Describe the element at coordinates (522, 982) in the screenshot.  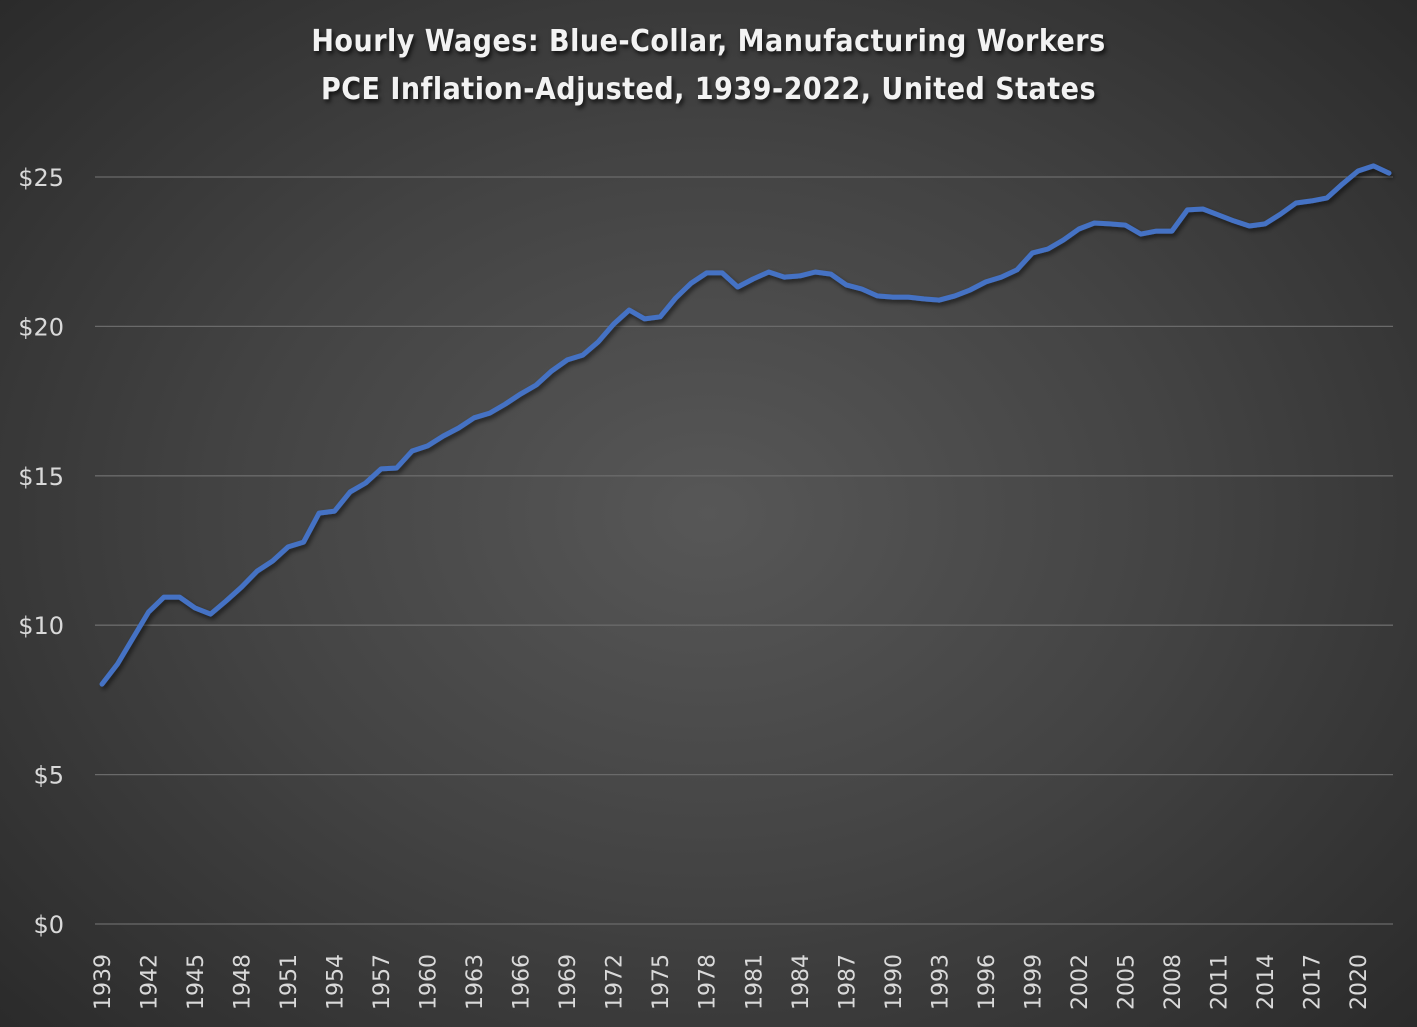
I see `x-tick-label: 1966` at that location.